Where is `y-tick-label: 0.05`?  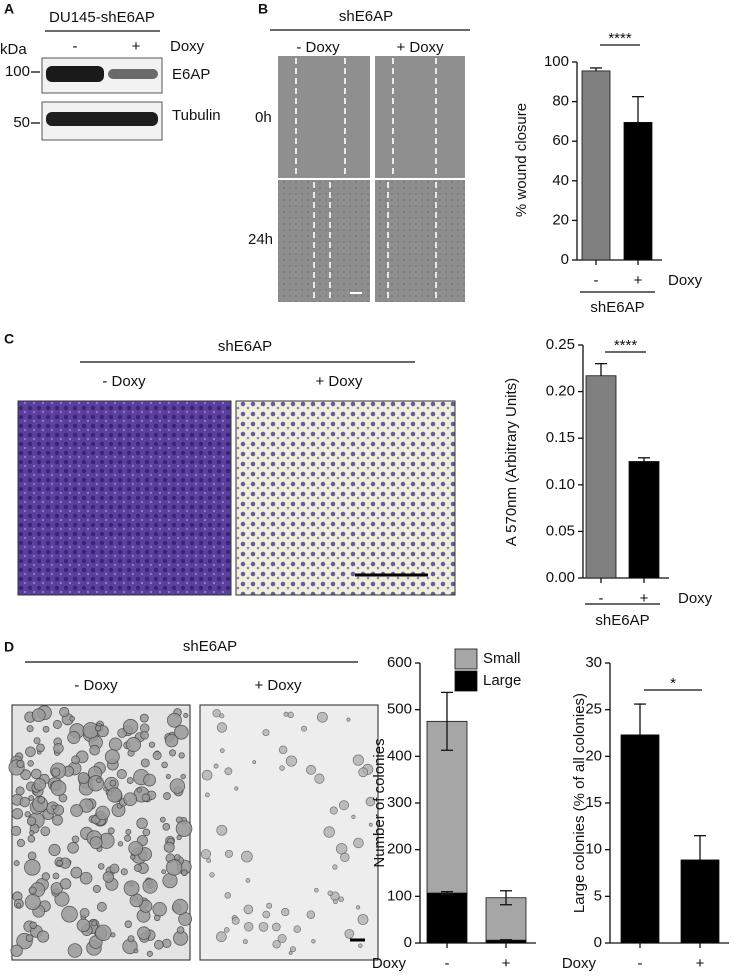 y-tick-label: 0.05 is located at coordinates (560, 530).